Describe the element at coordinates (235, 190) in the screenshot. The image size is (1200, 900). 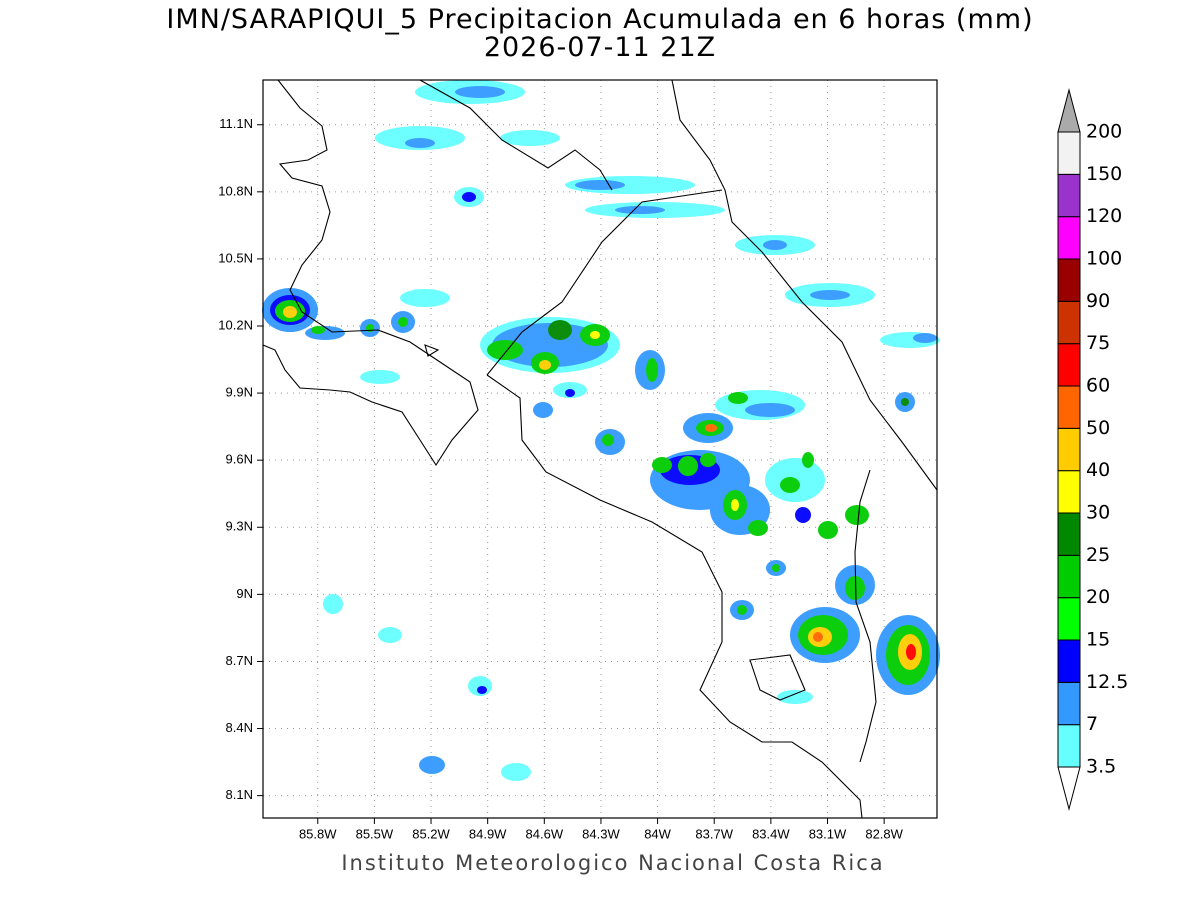
I see `y-tick-label: 10.8N` at that location.